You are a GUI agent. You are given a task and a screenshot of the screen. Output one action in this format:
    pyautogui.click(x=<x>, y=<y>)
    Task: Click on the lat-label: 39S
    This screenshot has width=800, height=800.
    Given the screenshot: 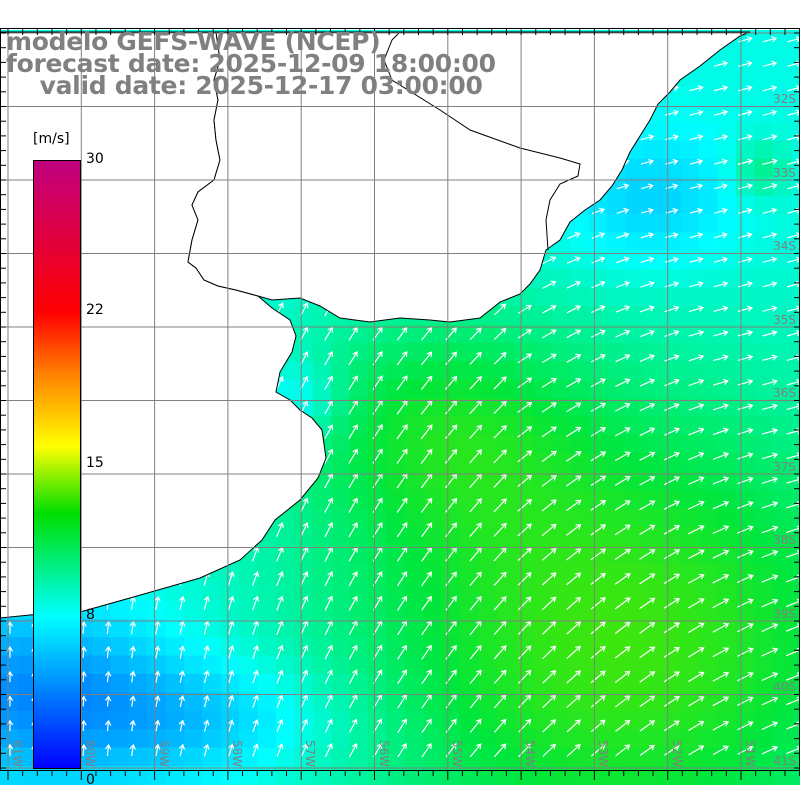 What is the action you would take?
    pyautogui.click(x=784, y=613)
    